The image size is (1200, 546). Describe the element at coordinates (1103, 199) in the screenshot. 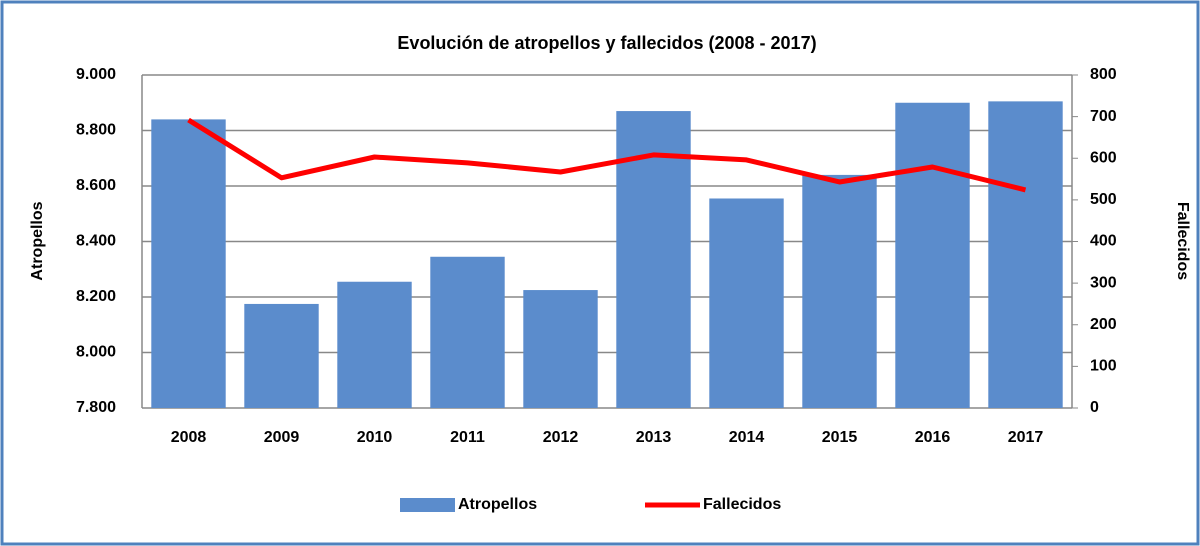

I see `y2-tick-label: 500` at that location.